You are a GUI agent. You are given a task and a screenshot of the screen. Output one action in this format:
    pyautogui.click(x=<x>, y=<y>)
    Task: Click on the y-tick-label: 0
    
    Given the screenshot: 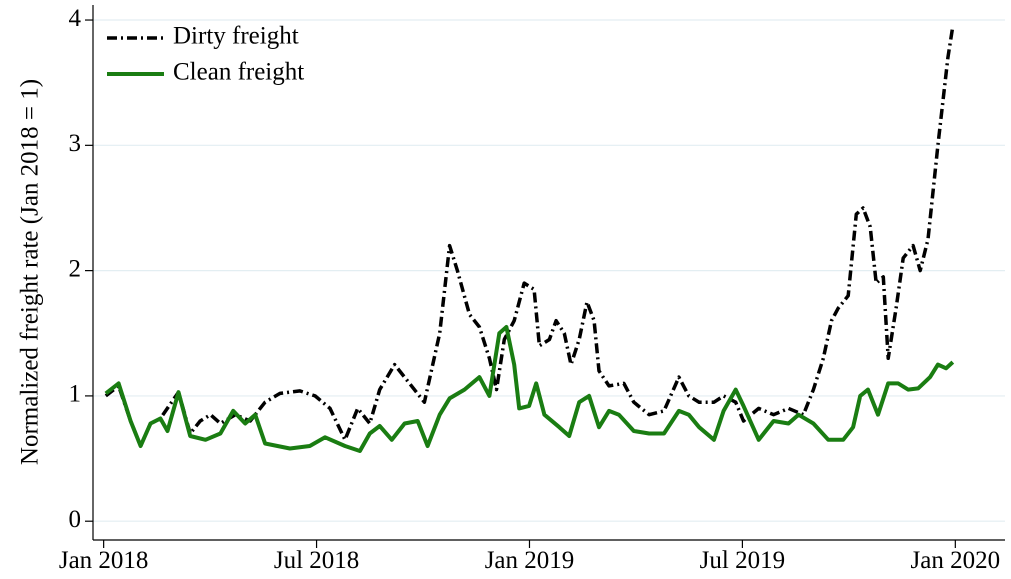 What is the action you would take?
    pyautogui.click(x=75, y=519)
    